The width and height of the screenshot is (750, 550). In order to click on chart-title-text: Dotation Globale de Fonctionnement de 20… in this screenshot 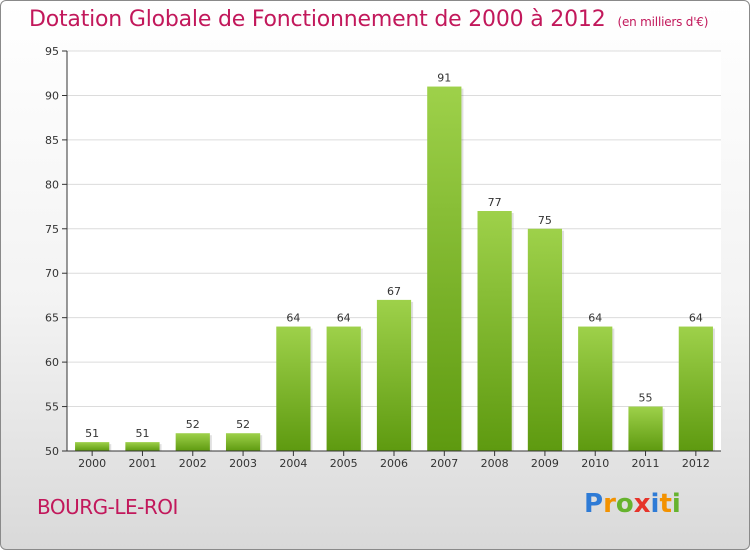, I will do `click(317, 19)`.